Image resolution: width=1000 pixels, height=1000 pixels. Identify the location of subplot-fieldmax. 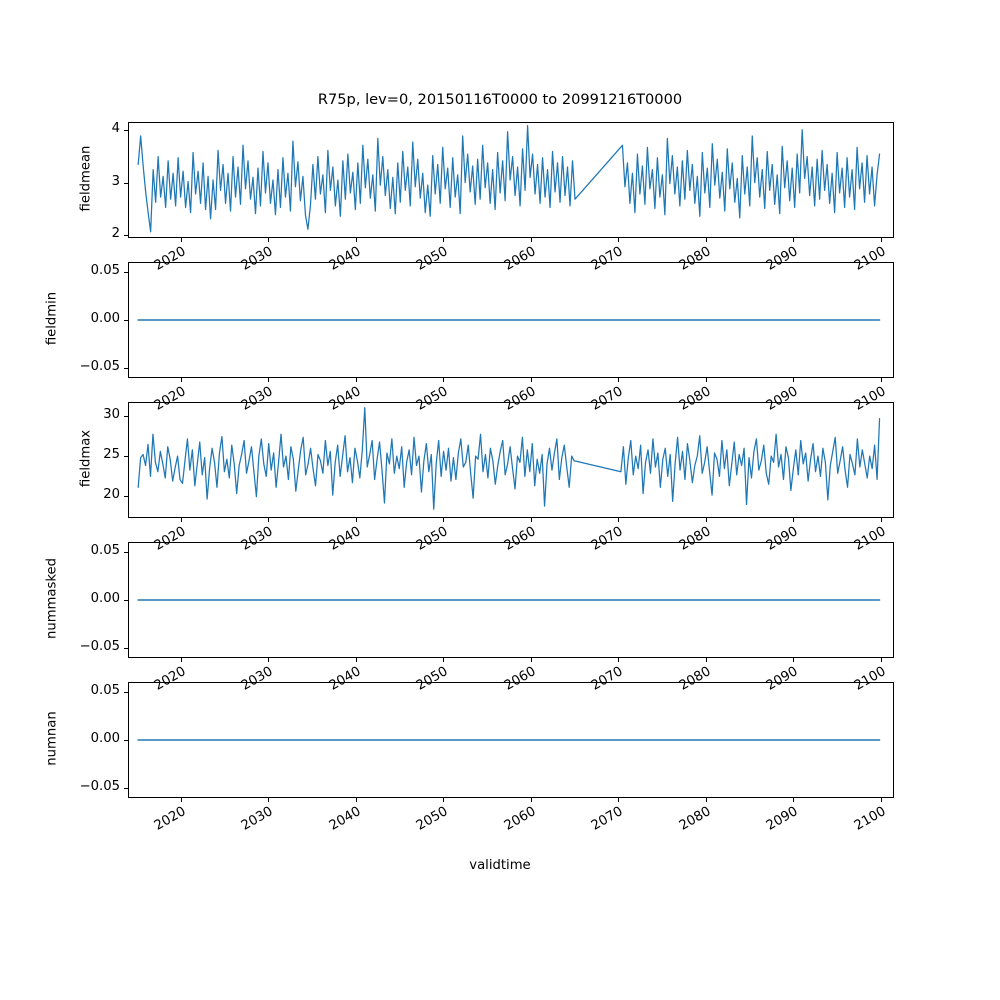
(511, 460).